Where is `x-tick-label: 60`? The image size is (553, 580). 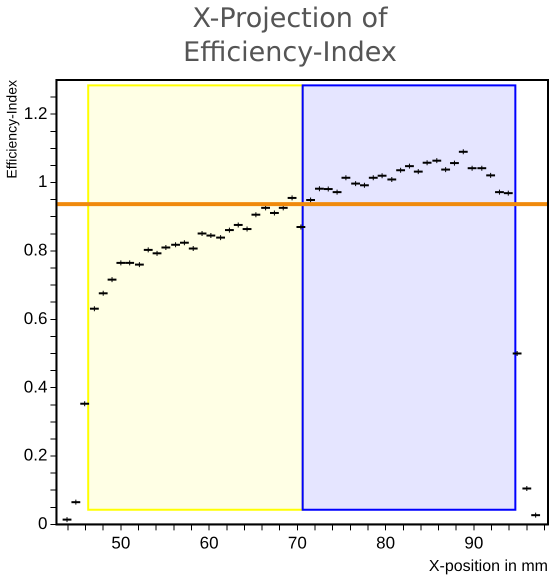 x-tick-label: 60 is located at coordinates (209, 542).